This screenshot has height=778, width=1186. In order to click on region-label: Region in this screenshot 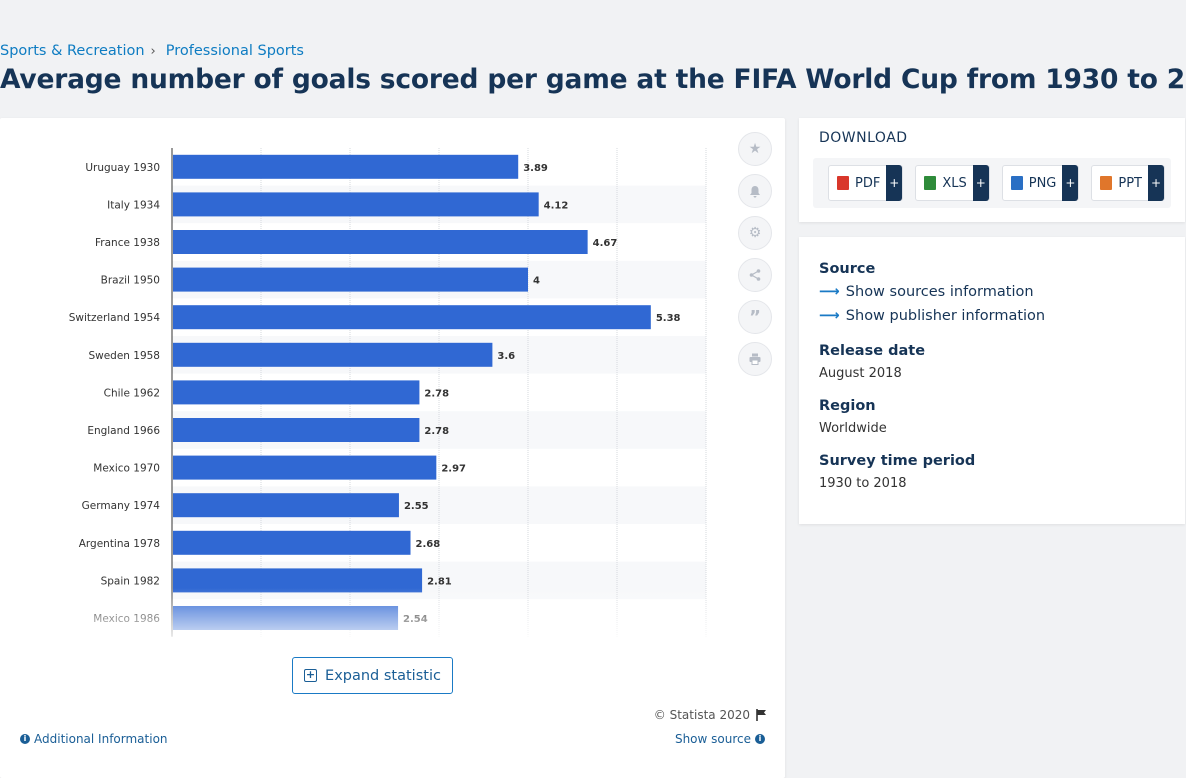, I will do `click(847, 406)`.